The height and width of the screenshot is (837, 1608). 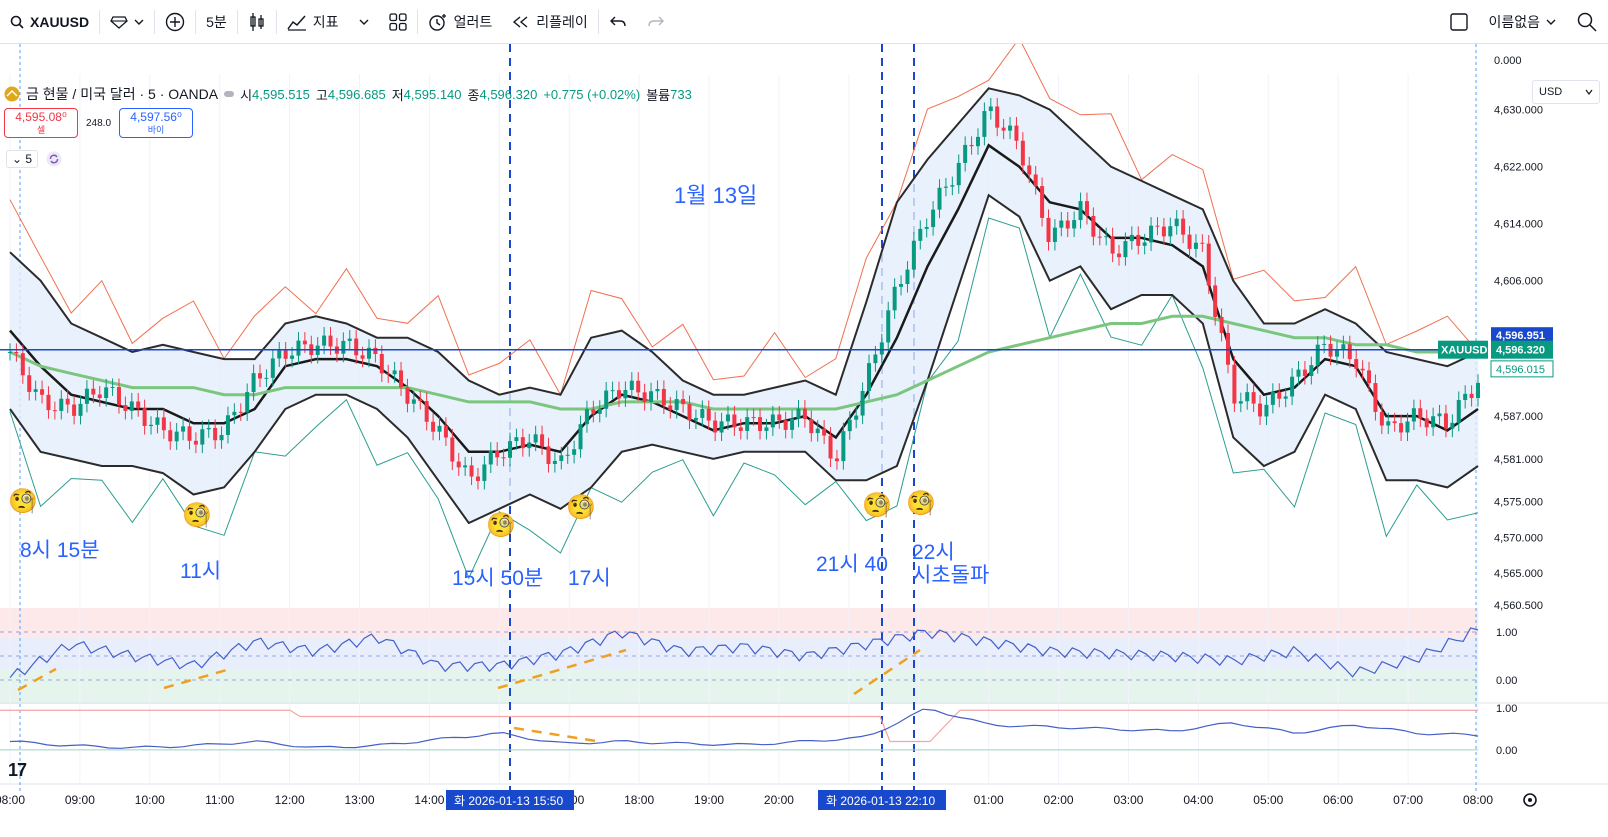 I want to click on open-value: 4,595.515, so click(x=281, y=94).